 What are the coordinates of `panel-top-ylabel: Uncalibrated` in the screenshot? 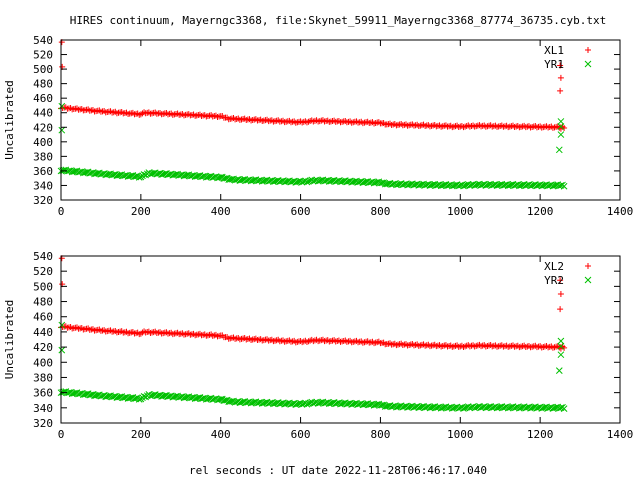 It's located at (9, 119).